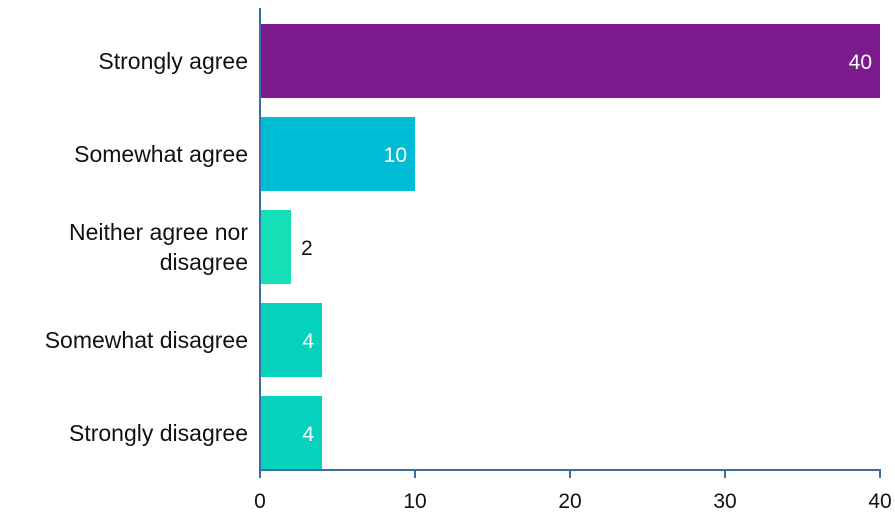 This screenshot has height=524, width=895. What do you see at coordinates (161, 154) in the screenshot?
I see `category-label: Somewhat agree` at bounding box center [161, 154].